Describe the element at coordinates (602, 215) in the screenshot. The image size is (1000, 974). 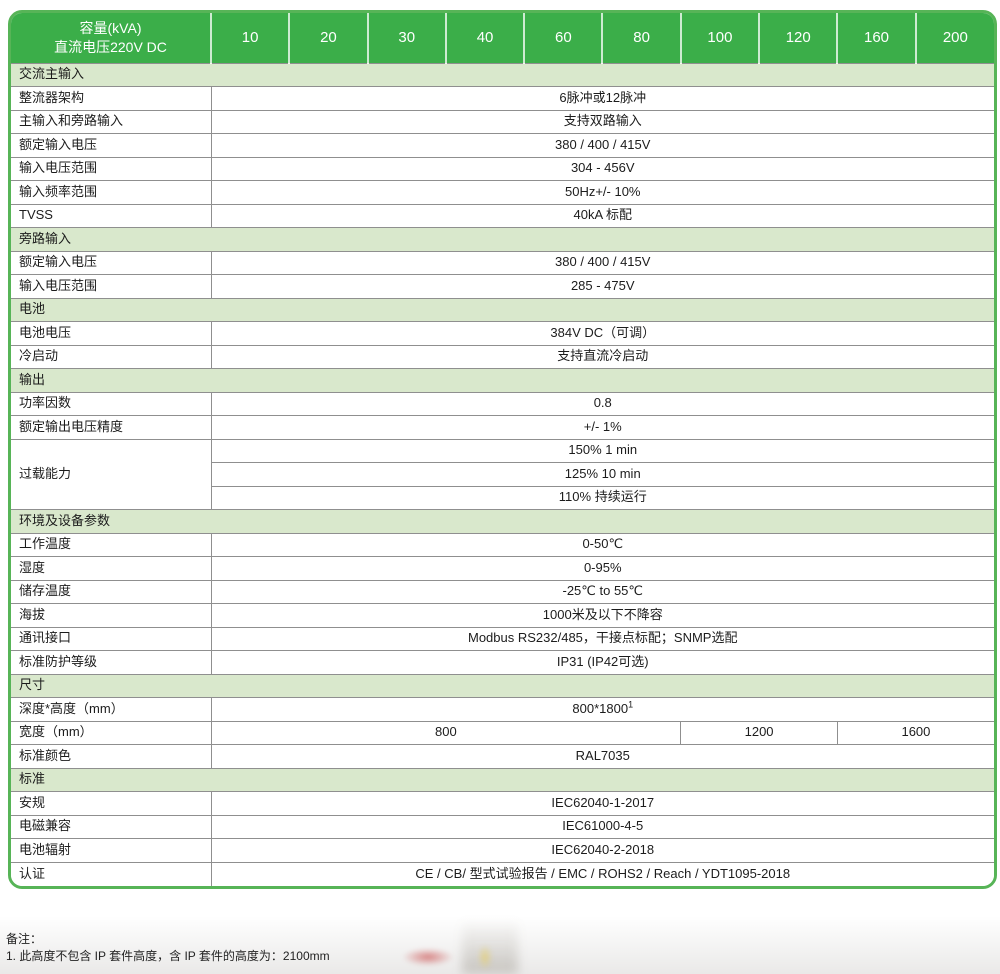
I see `spec-row-value: 40kA 标配` at that location.